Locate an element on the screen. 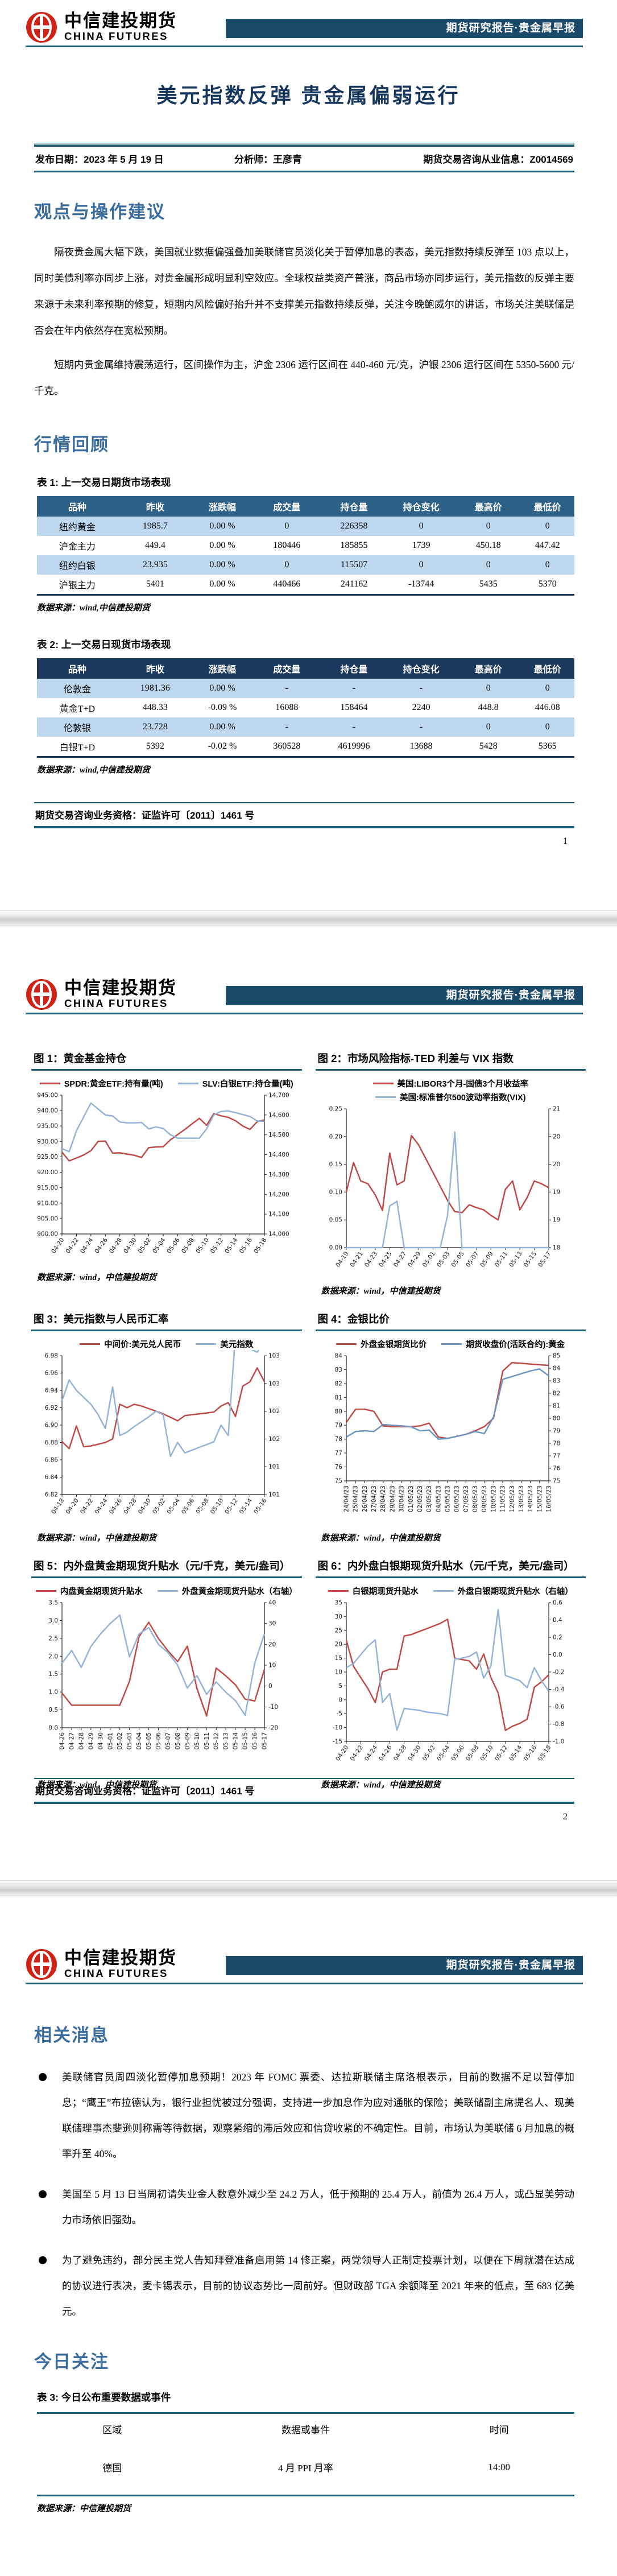 The height and width of the screenshot is (2576, 617). svg-text: 15 is located at coordinates (338, 1659).